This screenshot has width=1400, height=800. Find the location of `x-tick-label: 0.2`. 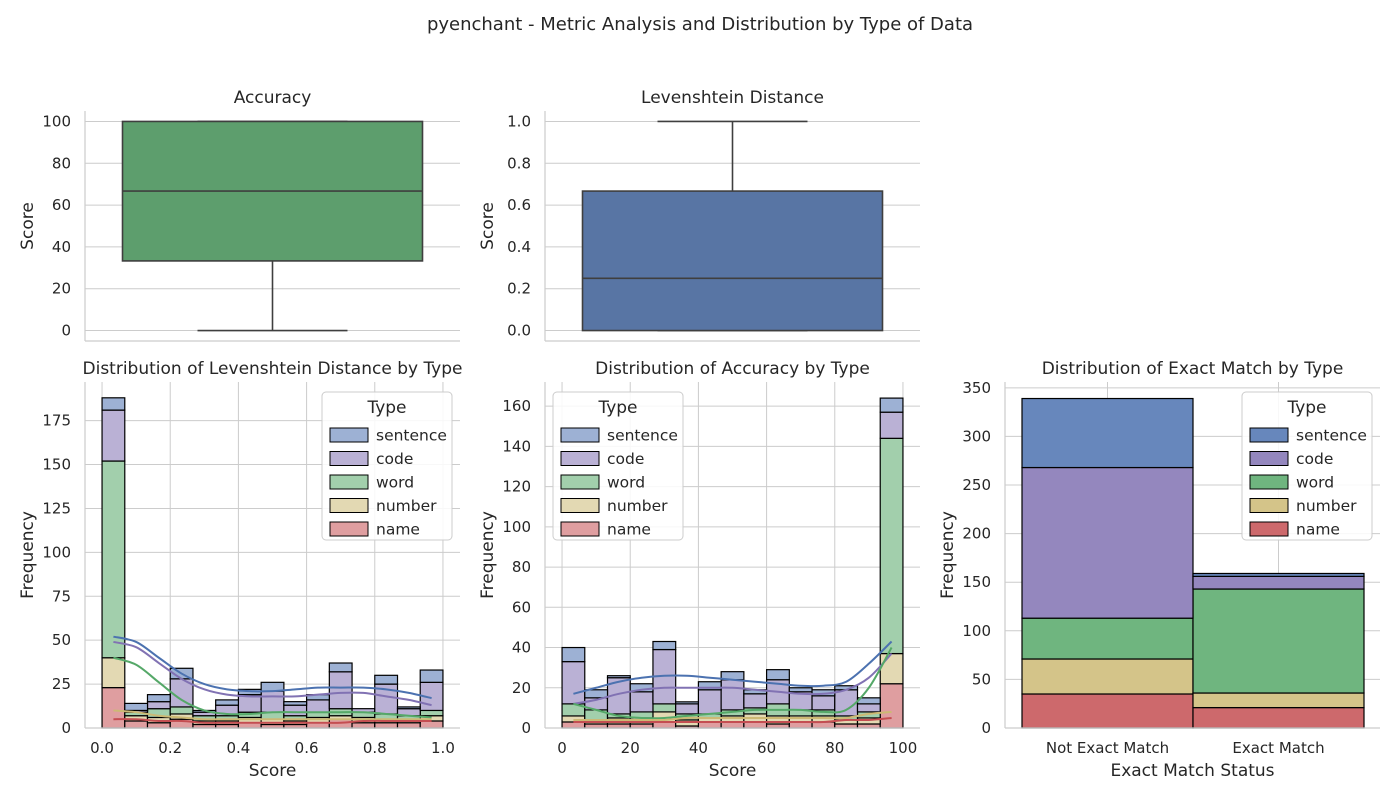

x-tick-label: 0.2 is located at coordinates (170, 748).